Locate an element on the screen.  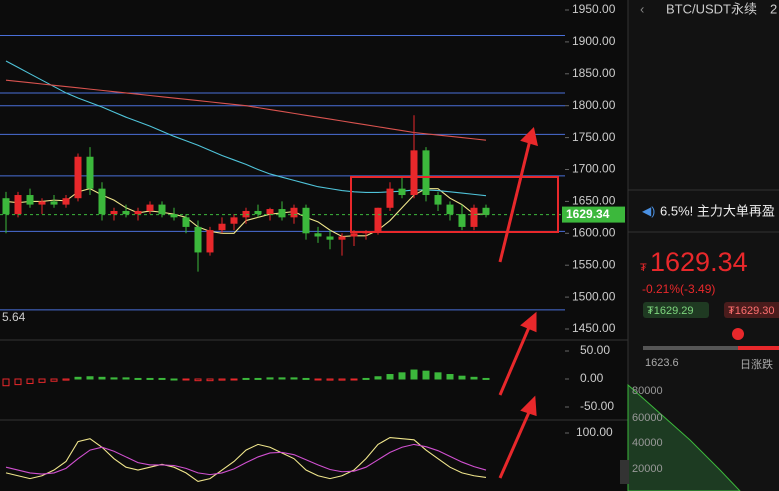
y-tick-label: 50.00 is located at coordinates (595, 350).